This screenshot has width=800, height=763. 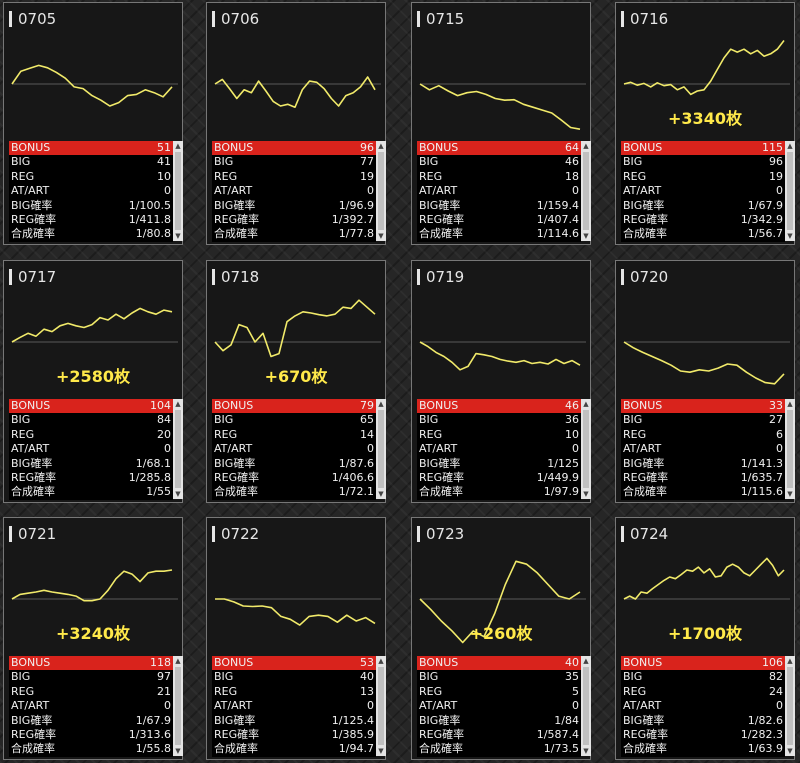 I want to click on stat-value: 1/100.5, so click(x=149, y=205).